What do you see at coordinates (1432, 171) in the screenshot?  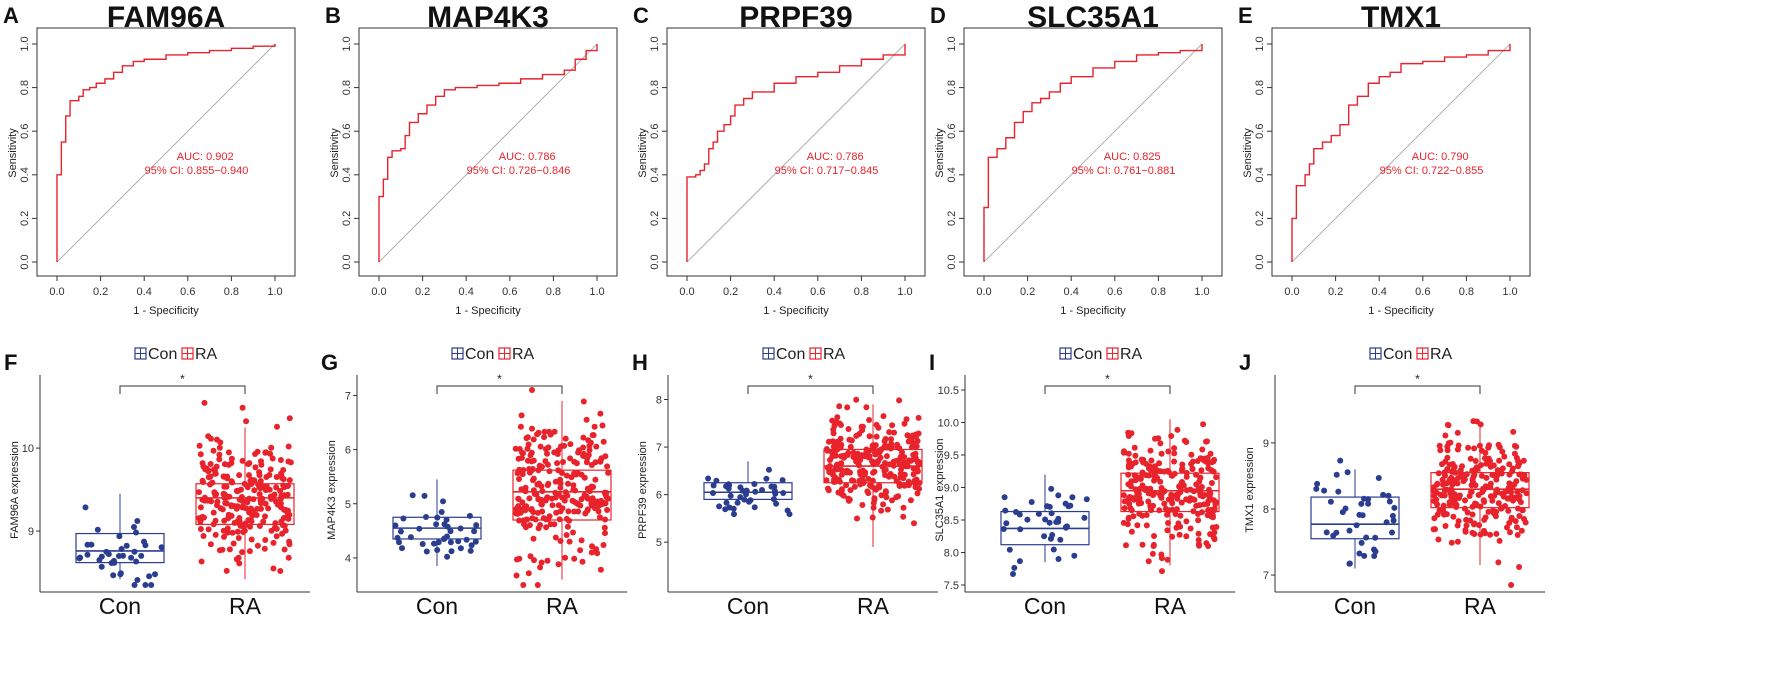 I see `ci-text: 95% CI: 0.722−0.855` at bounding box center [1432, 171].